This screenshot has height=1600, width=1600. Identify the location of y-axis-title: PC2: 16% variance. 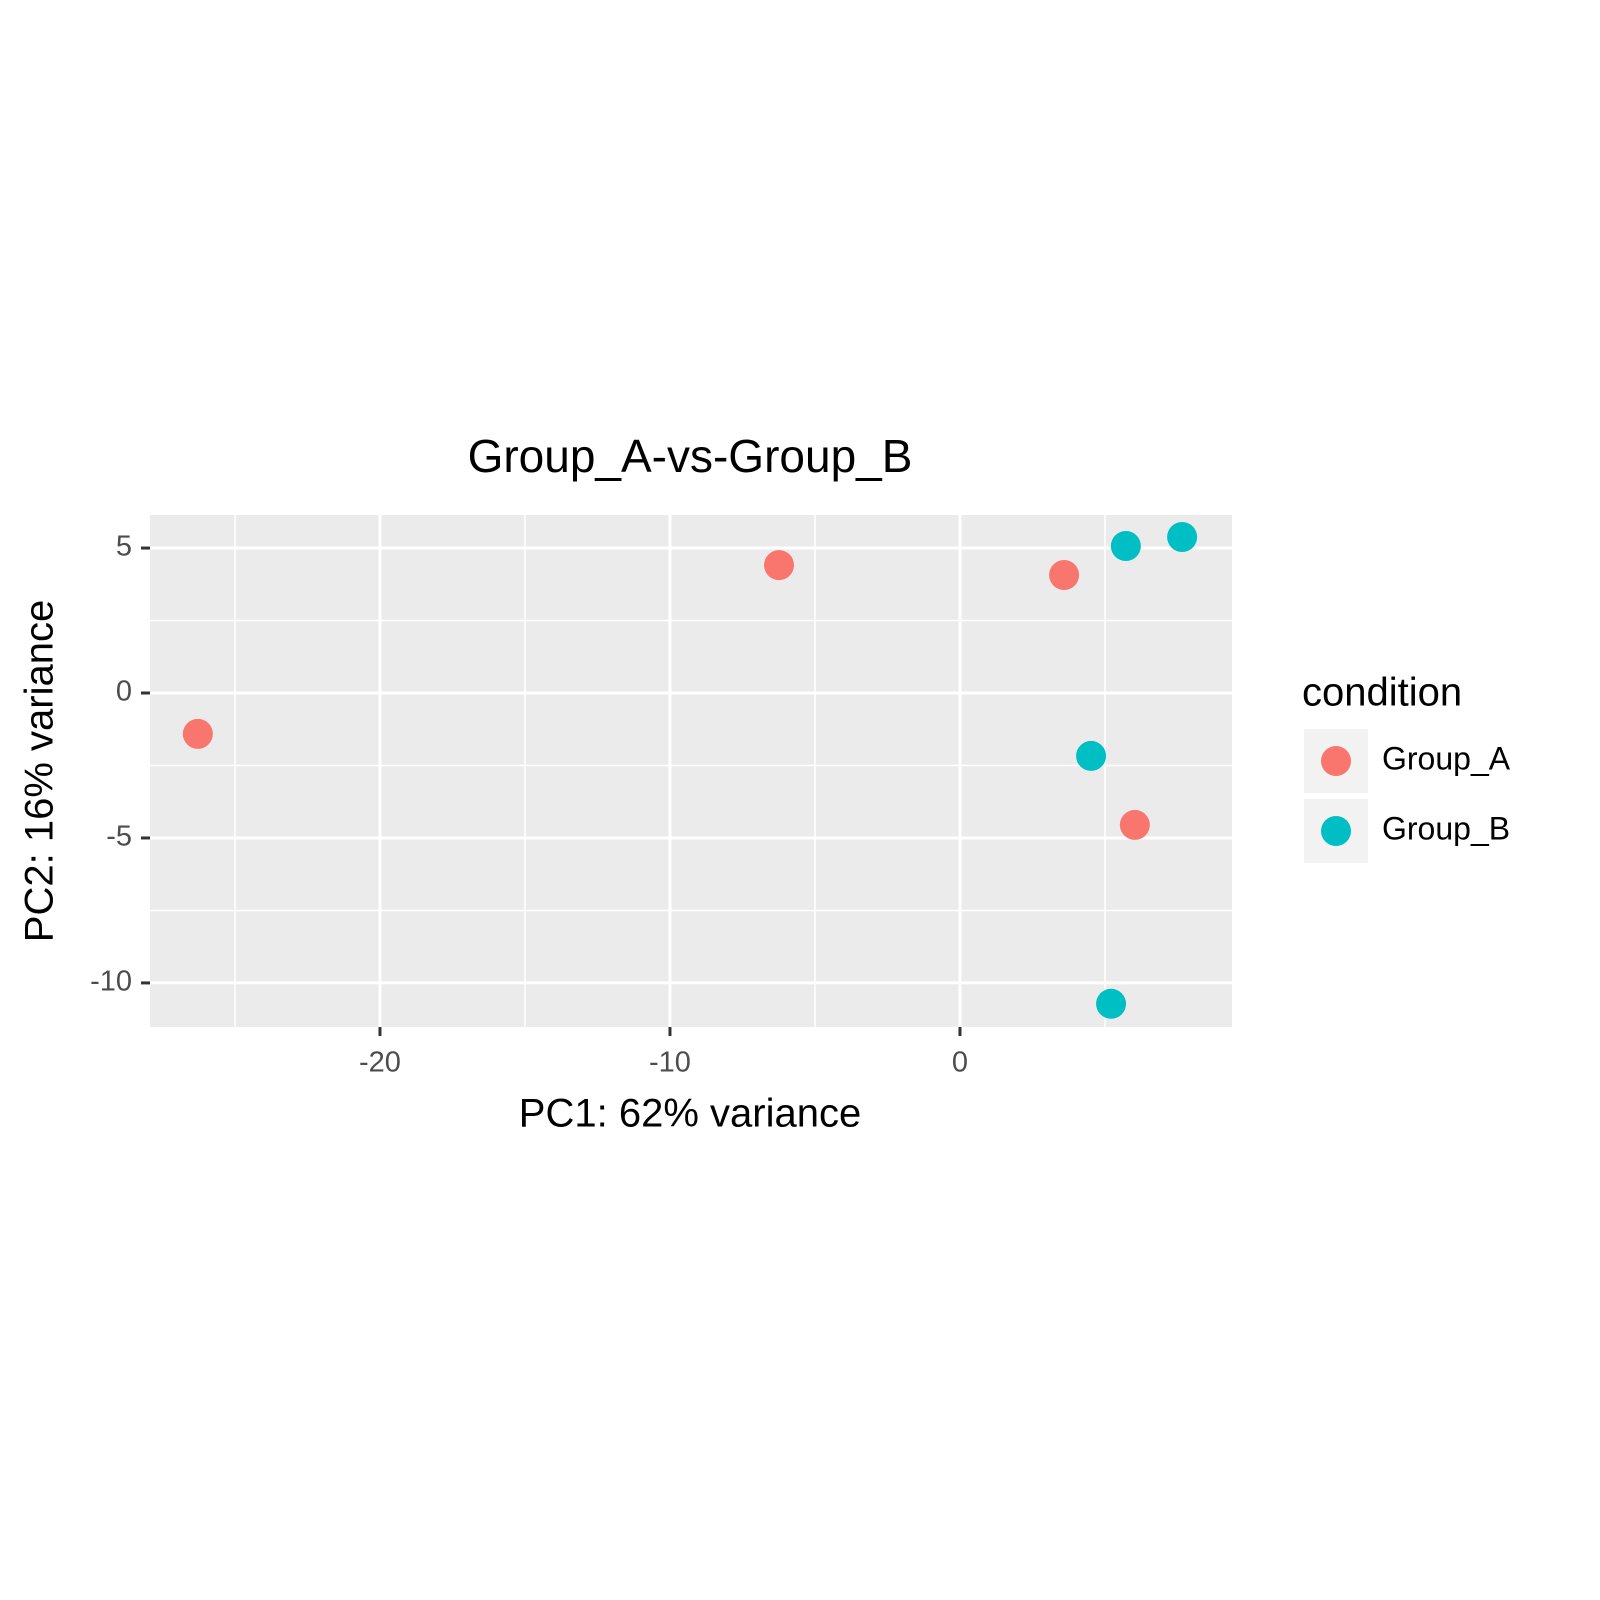
(40, 771).